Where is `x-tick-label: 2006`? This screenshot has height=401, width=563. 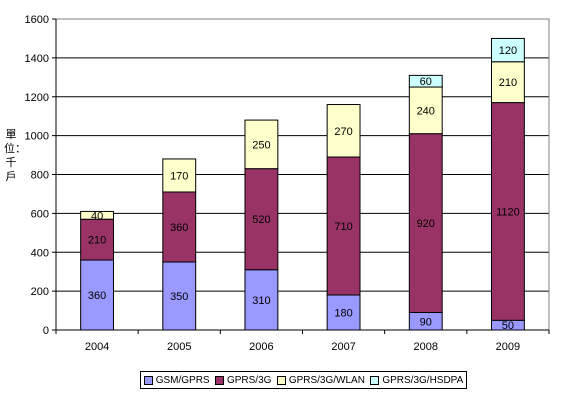 x-tick-label: 2006 is located at coordinates (261, 347).